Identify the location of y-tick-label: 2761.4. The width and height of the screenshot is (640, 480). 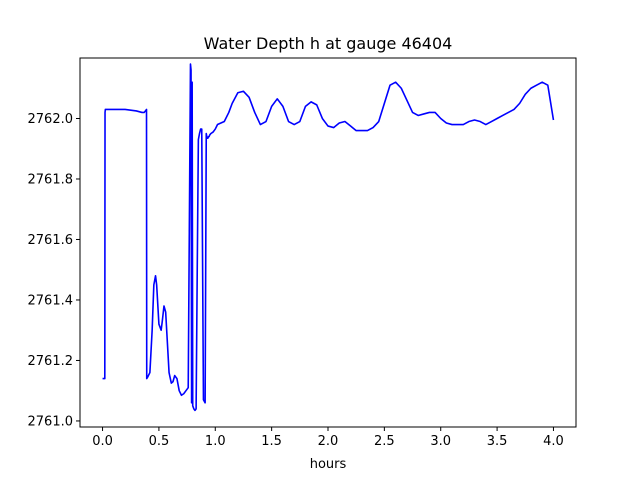
(51, 300).